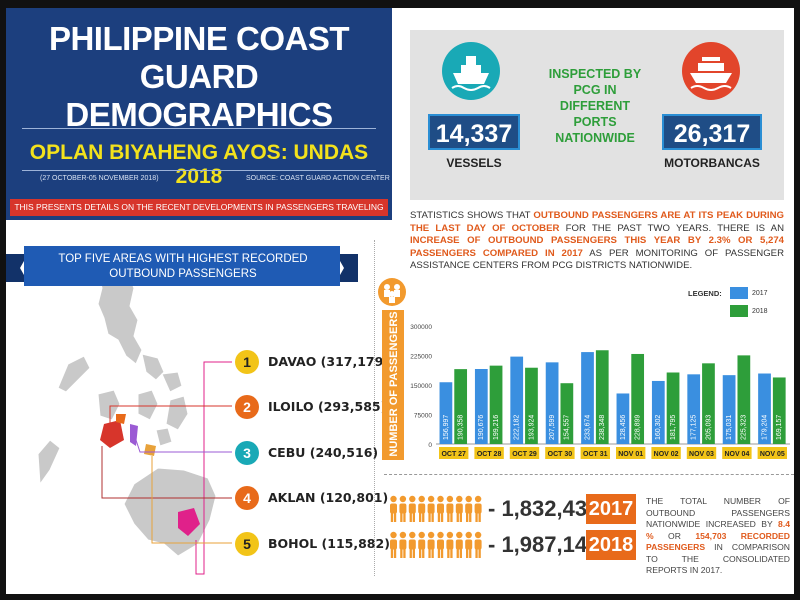 The image size is (800, 600). I want to click on total-2018: - 1,987,140, so click(544, 544).